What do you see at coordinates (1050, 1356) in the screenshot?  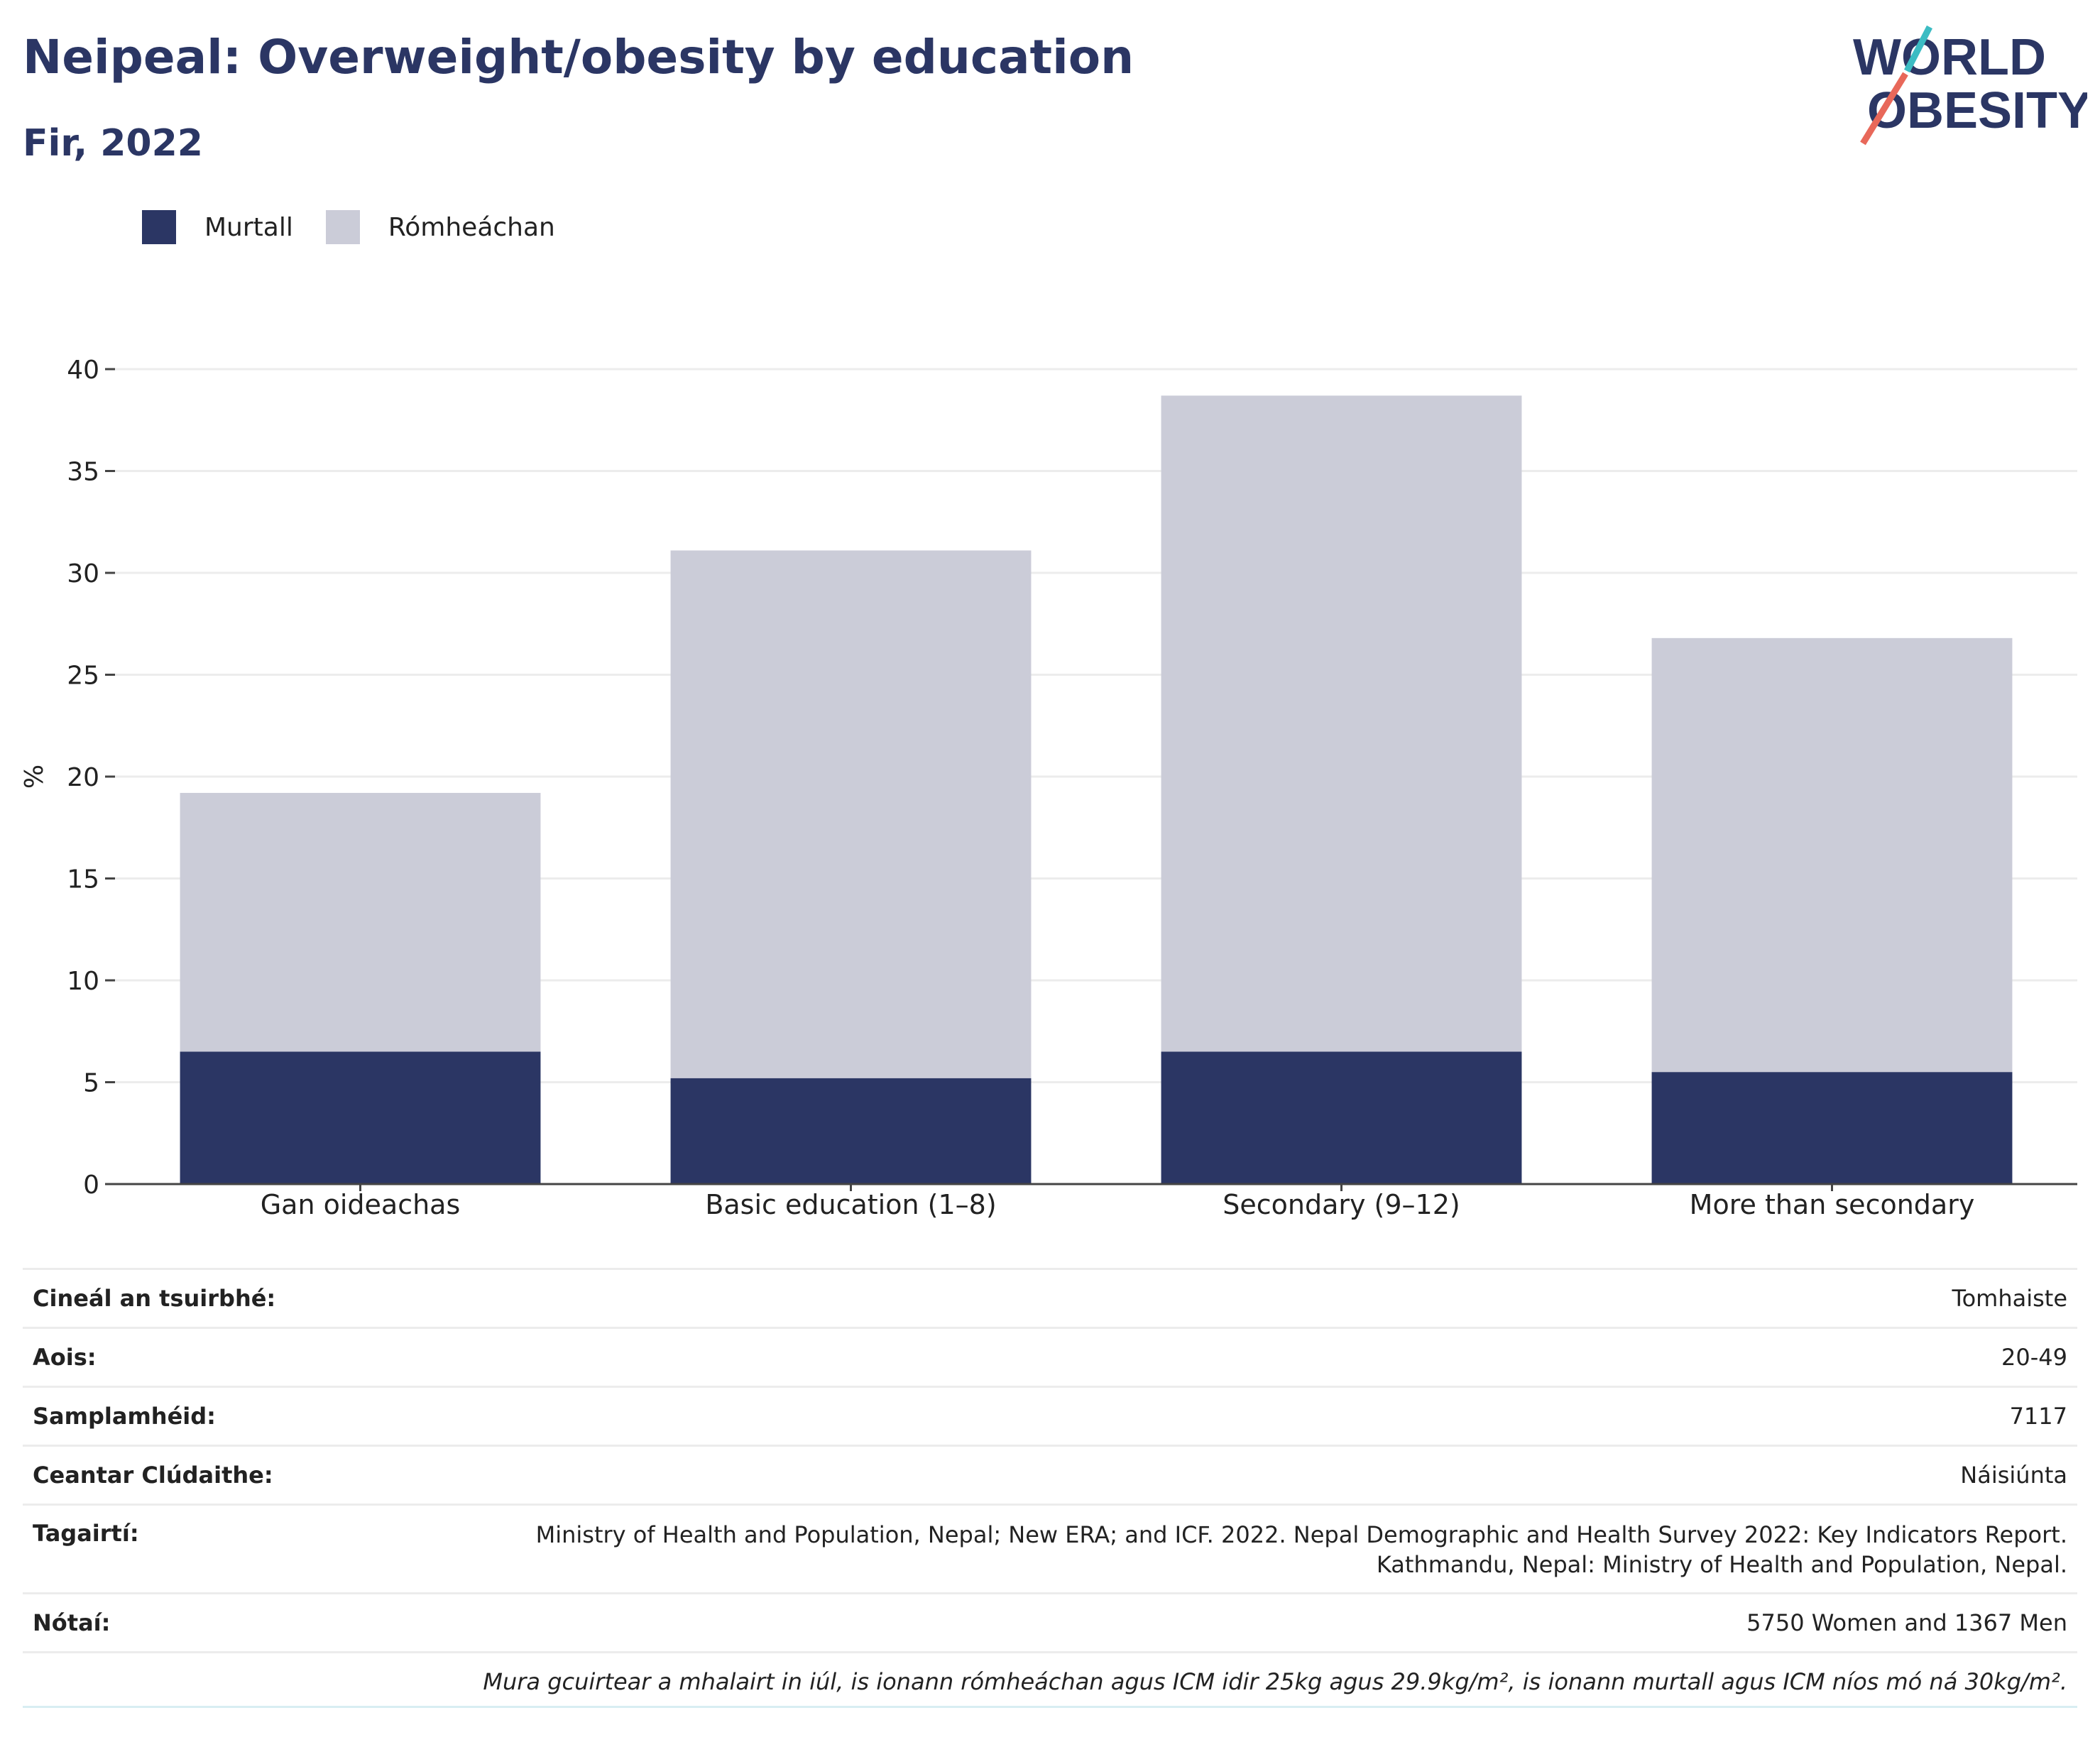 I see `info-row-age: Aois: 20-49` at bounding box center [1050, 1356].